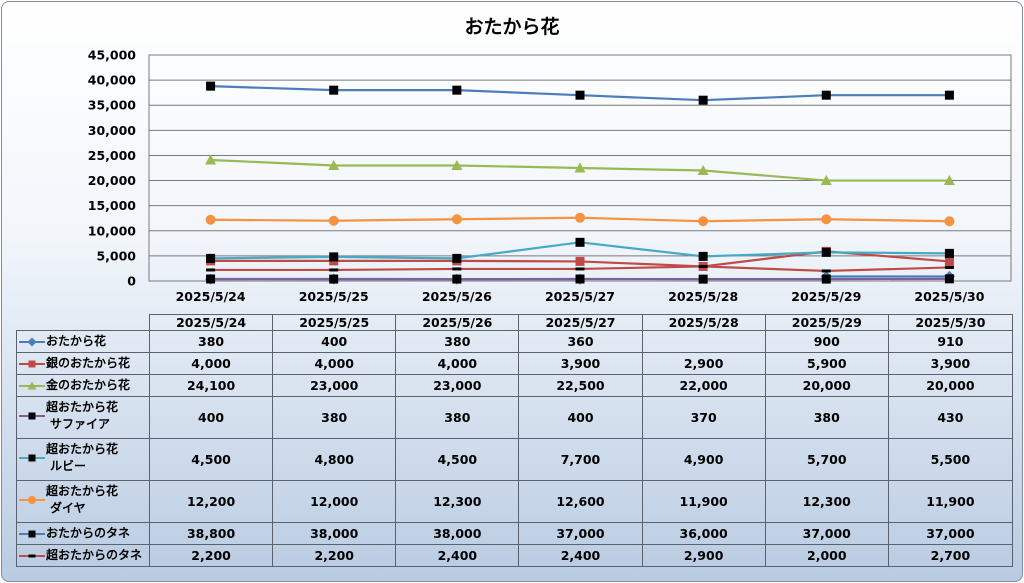 The height and width of the screenshot is (583, 1024). Describe the element at coordinates (83, 341) in the screenshot. I see `series-name-cell: おたから花` at that location.